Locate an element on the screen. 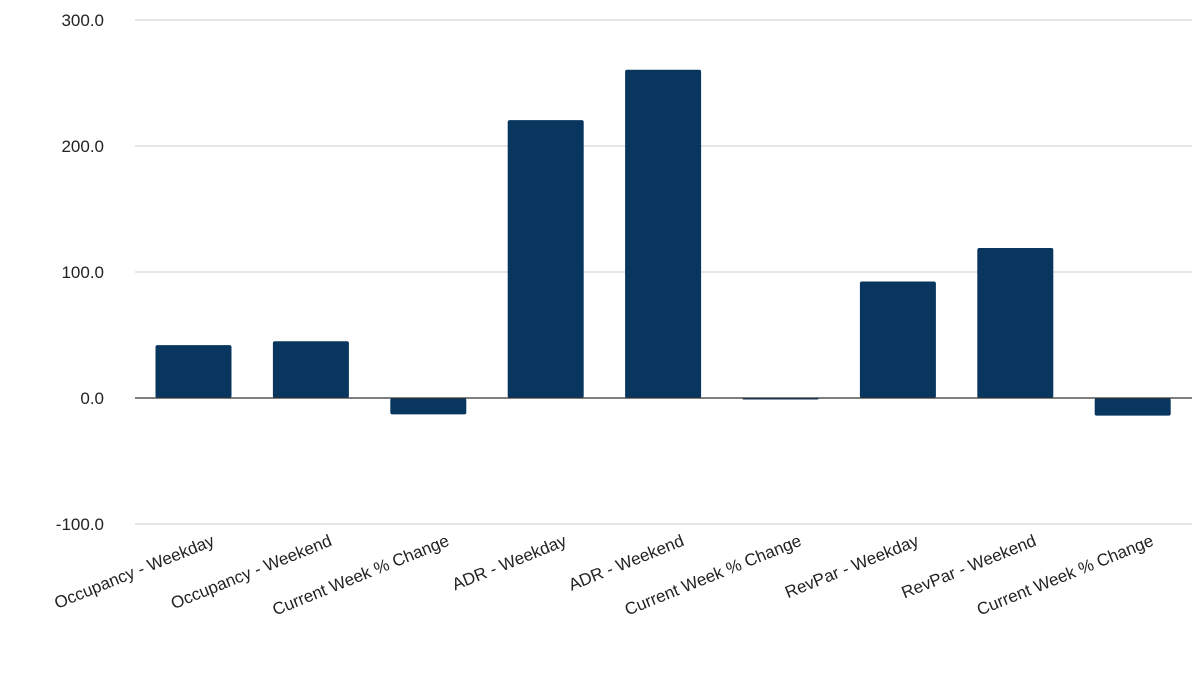  y-tick-label: 100.0 is located at coordinates (82, 272).